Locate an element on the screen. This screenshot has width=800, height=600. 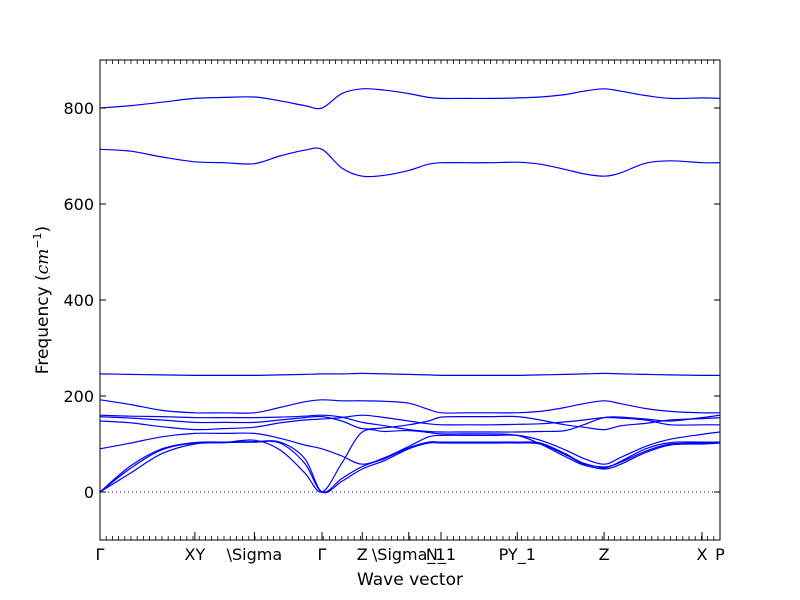
x-tick-label: P is located at coordinates (720, 554).